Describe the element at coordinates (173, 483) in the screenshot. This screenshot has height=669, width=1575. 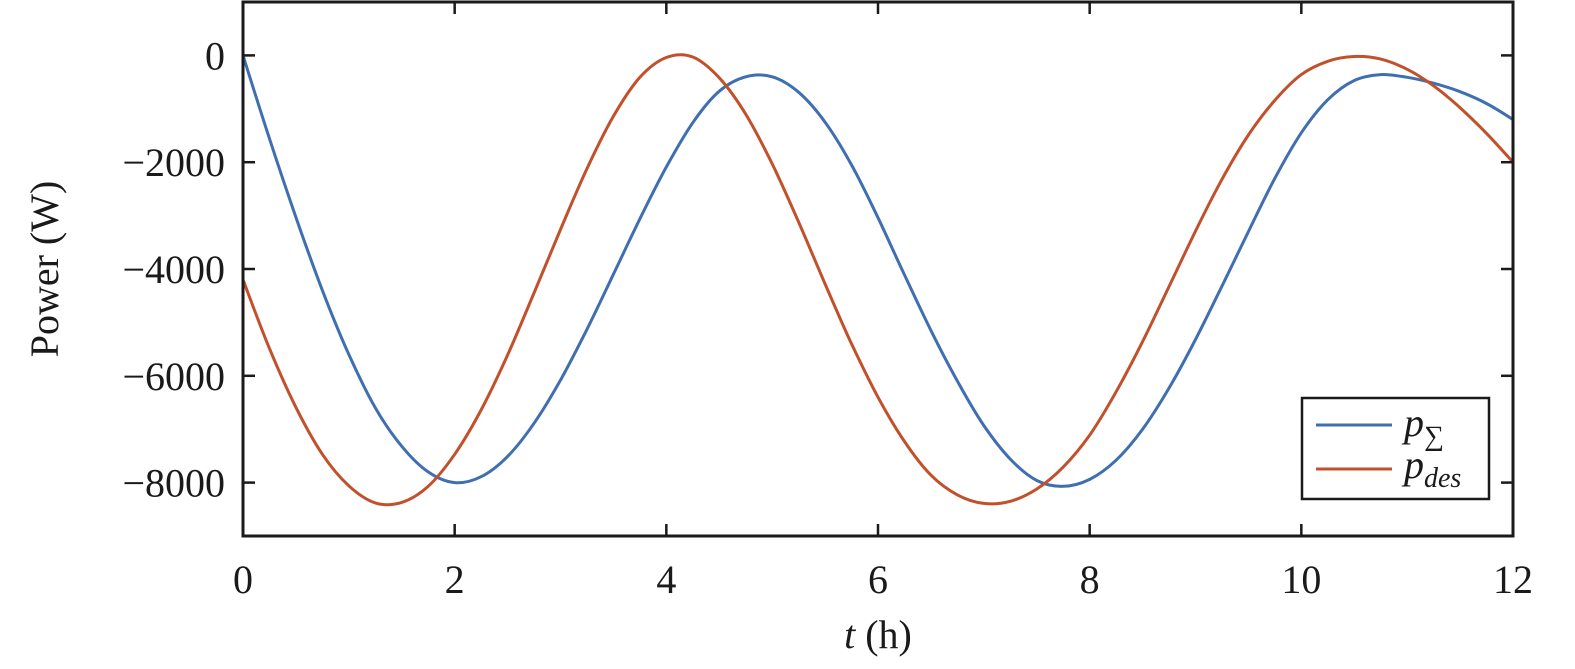
I see `y-tick-label: −8000` at that location.